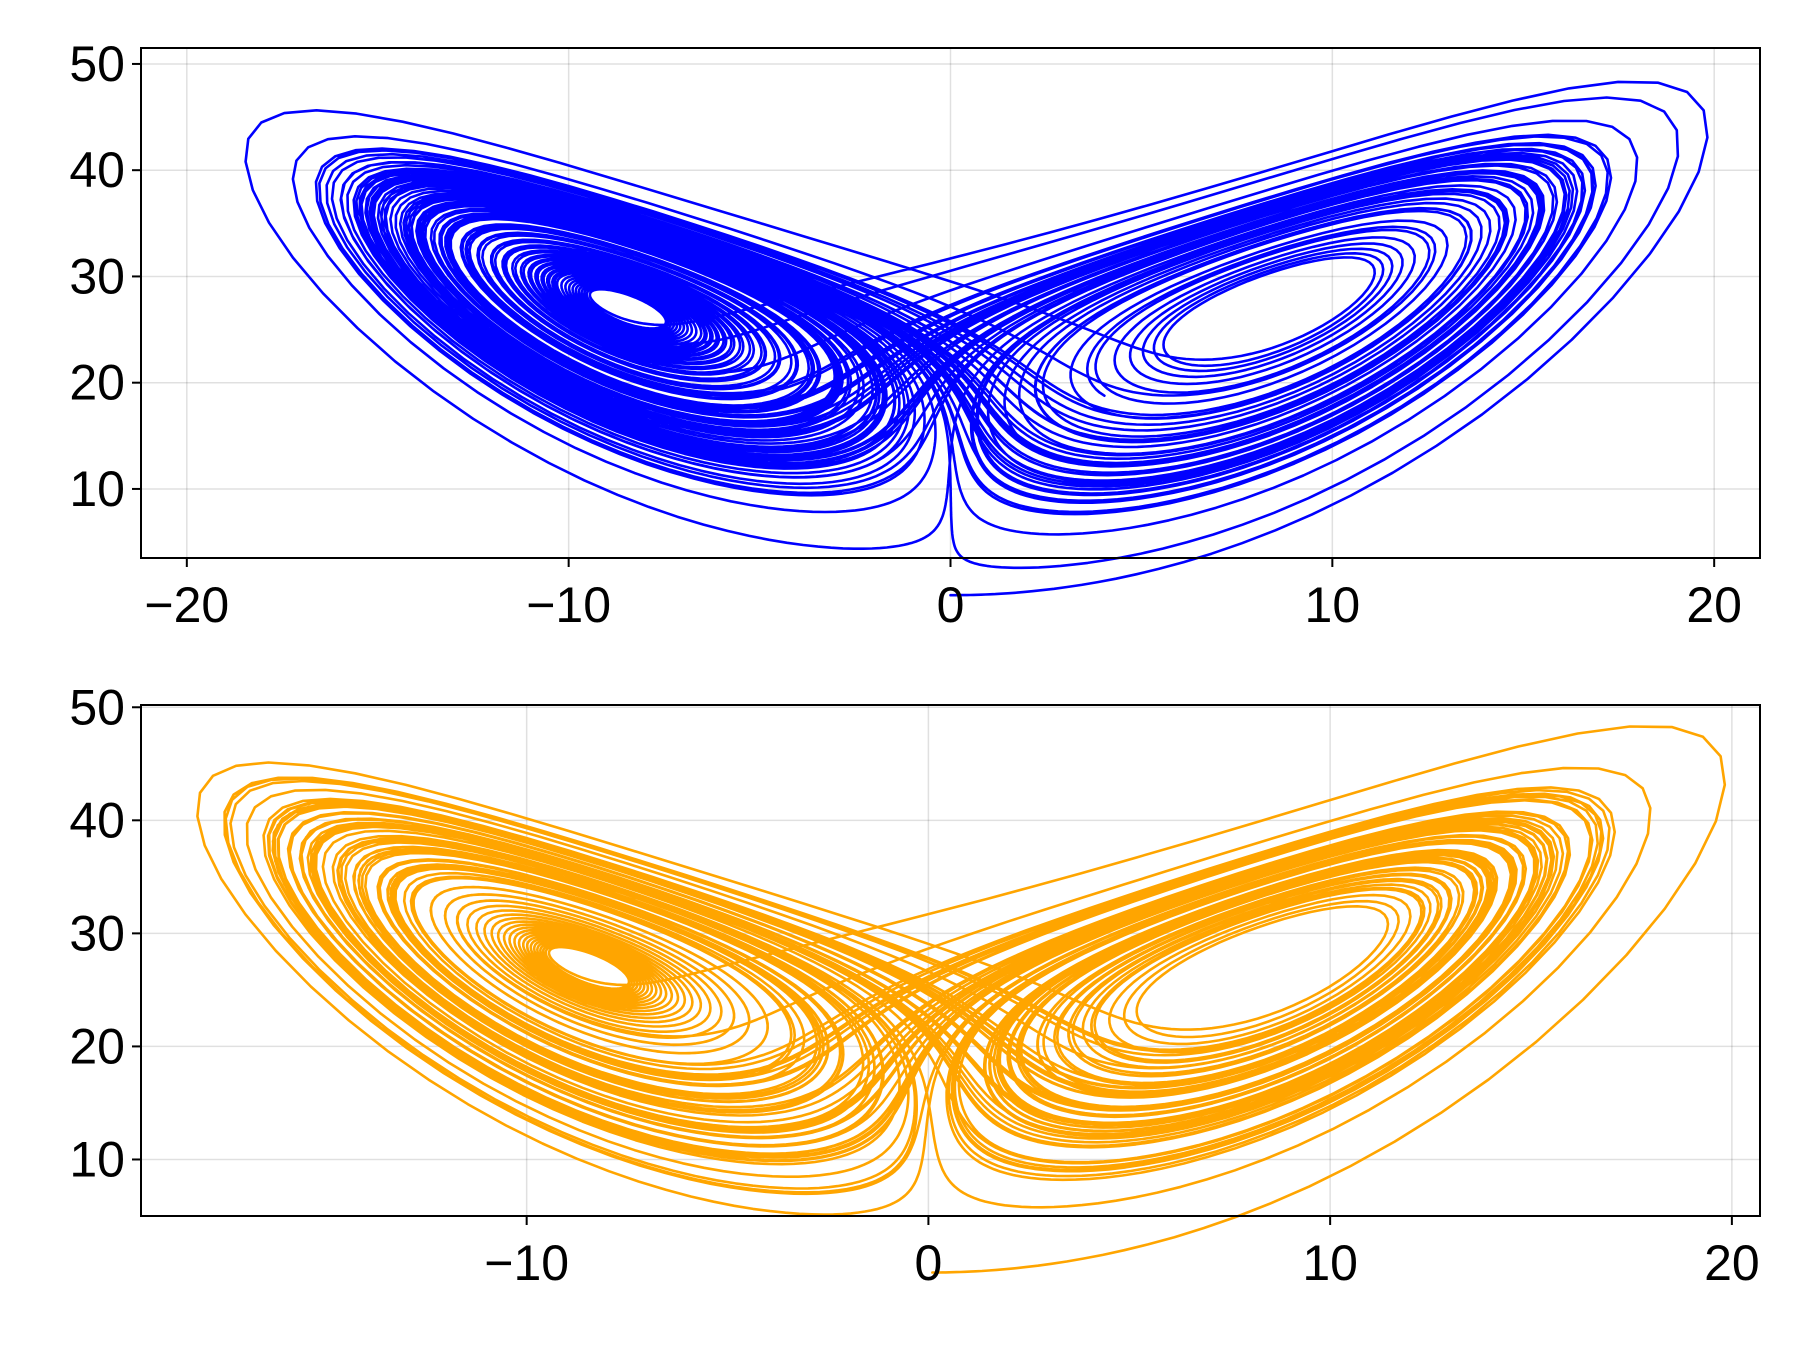  Describe the element at coordinates (186, 605) in the screenshot. I see `top-x-tick-label: −20` at that location.